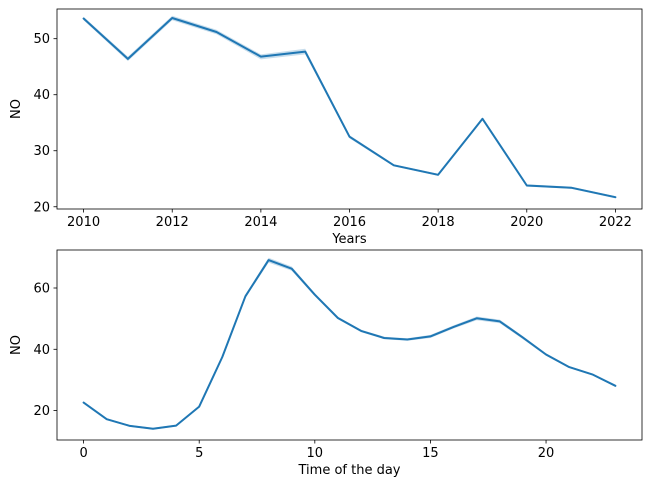 The width and height of the screenshot is (651, 491). What do you see at coordinates (260, 222) in the screenshot?
I see `x-tick-label: 2014` at bounding box center [260, 222].